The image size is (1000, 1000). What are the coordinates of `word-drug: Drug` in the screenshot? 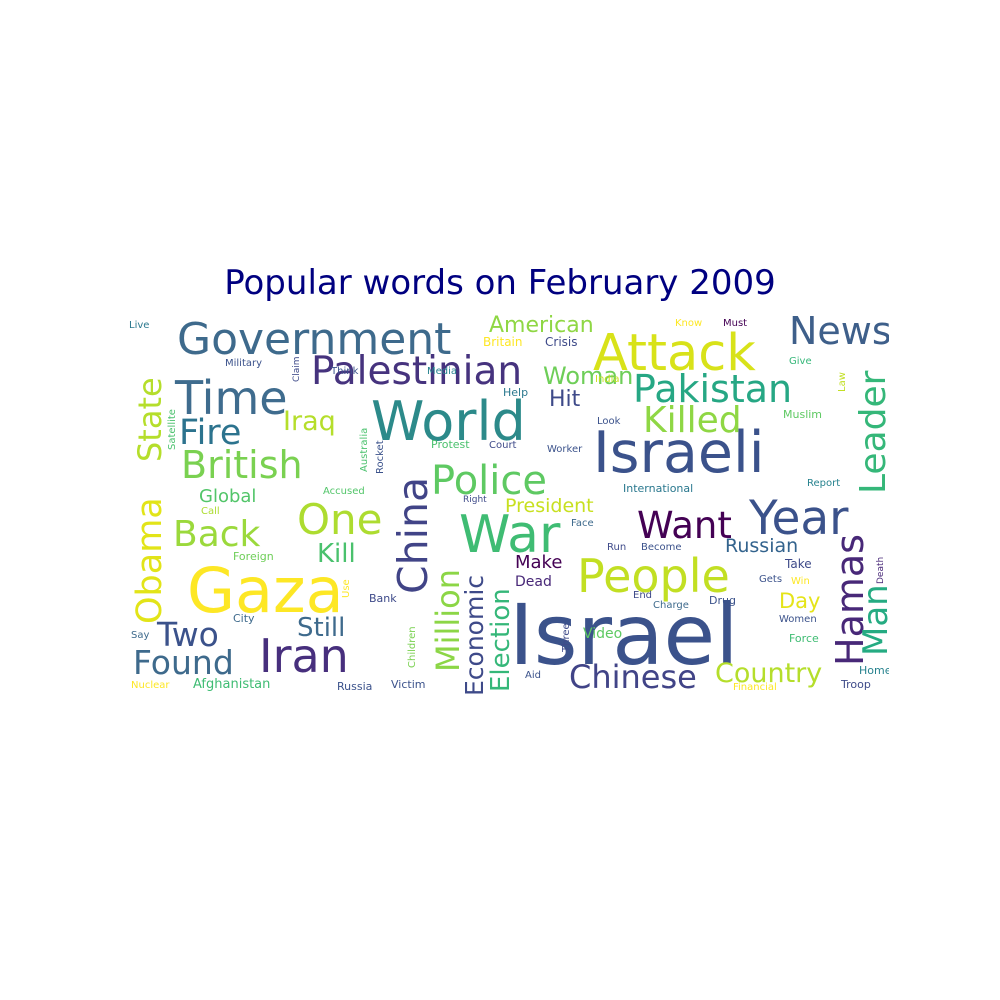 It's located at (722, 600).